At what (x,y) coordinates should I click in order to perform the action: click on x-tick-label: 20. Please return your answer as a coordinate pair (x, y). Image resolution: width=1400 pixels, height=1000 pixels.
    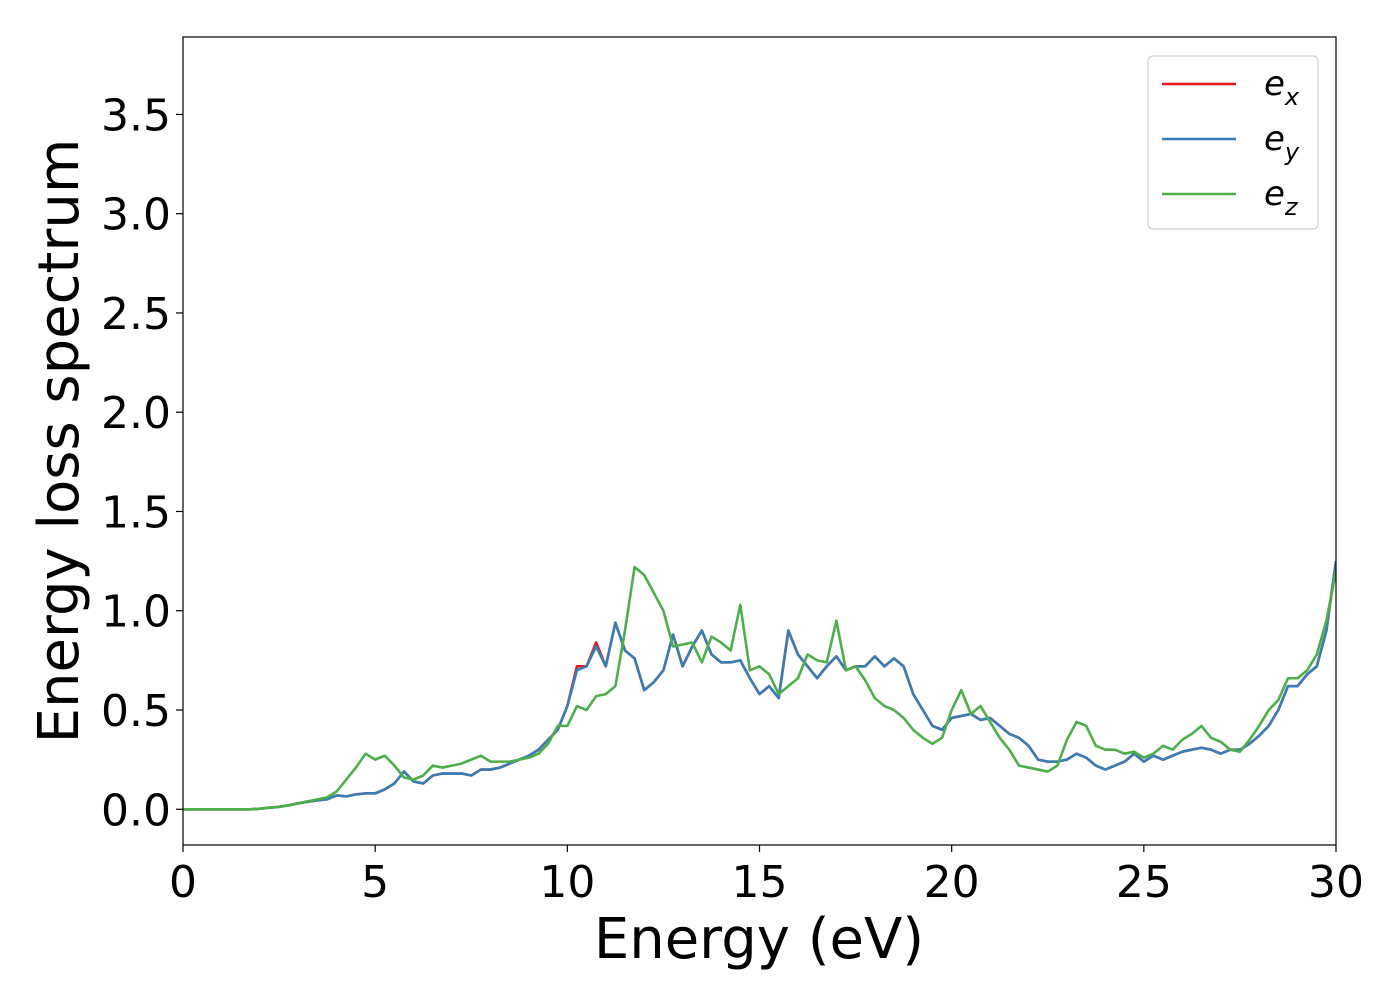
    Looking at the image, I should click on (952, 882).